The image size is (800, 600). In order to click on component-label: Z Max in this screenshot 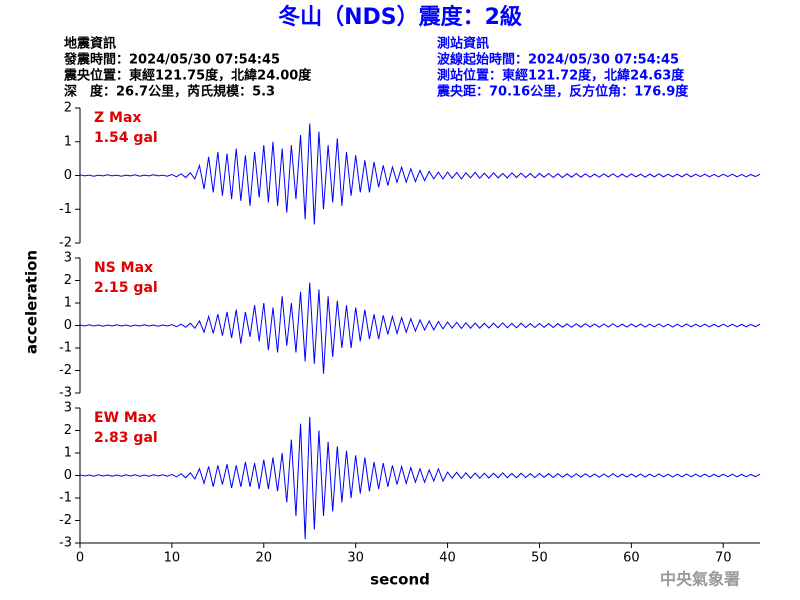, I will do `click(117, 118)`.